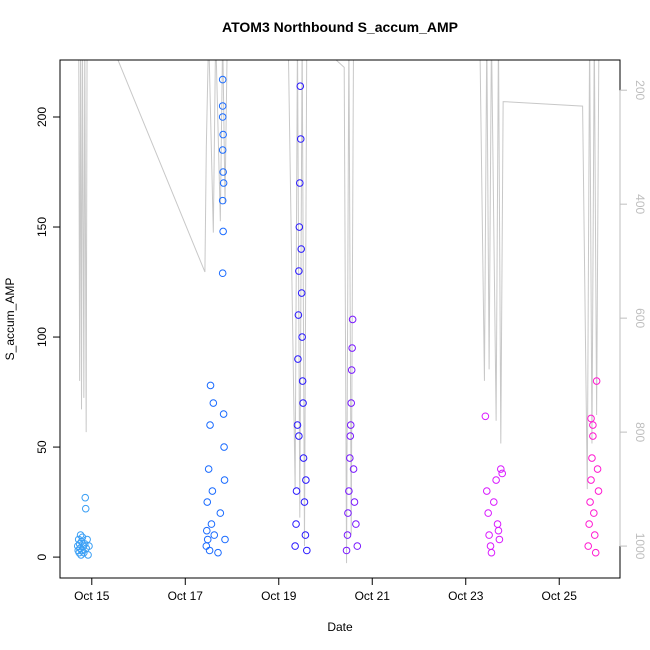  What do you see at coordinates (92, 596) in the screenshot?
I see `x-tick-label: Oct 15` at bounding box center [92, 596].